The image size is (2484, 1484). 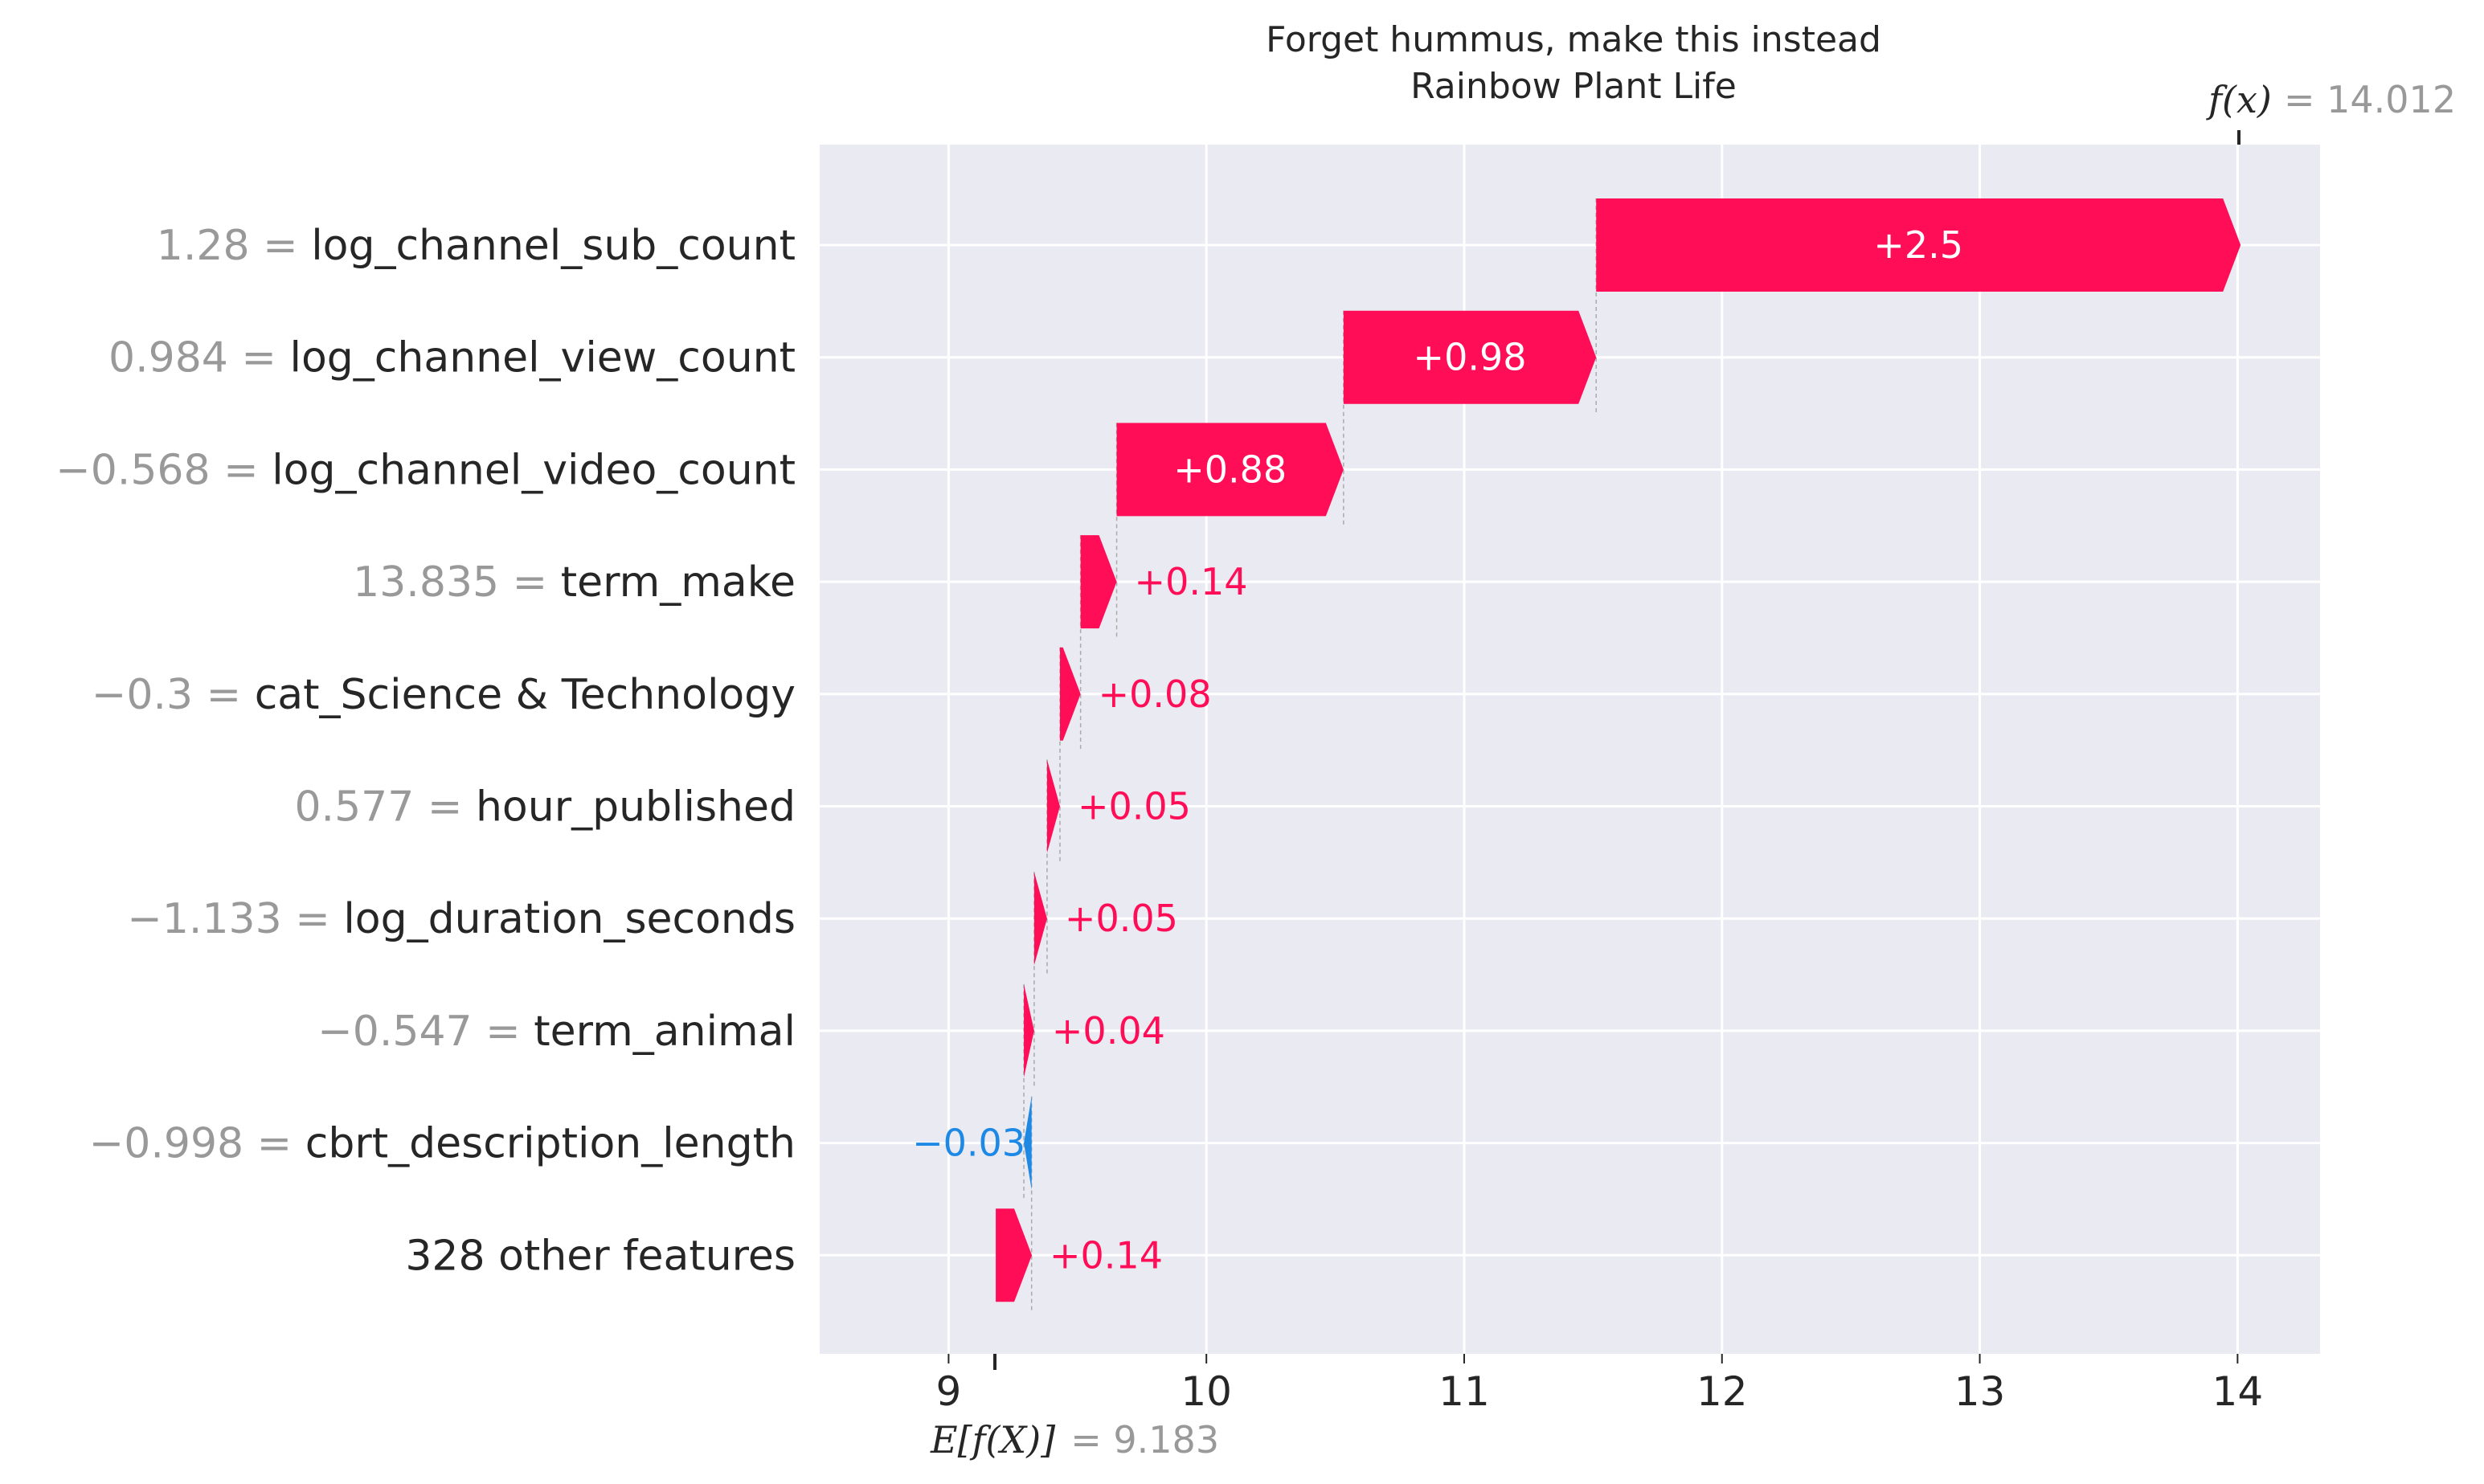 I want to click on feature-label: −0.3 = cat_Science & Technology, so click(x=444, y=695).